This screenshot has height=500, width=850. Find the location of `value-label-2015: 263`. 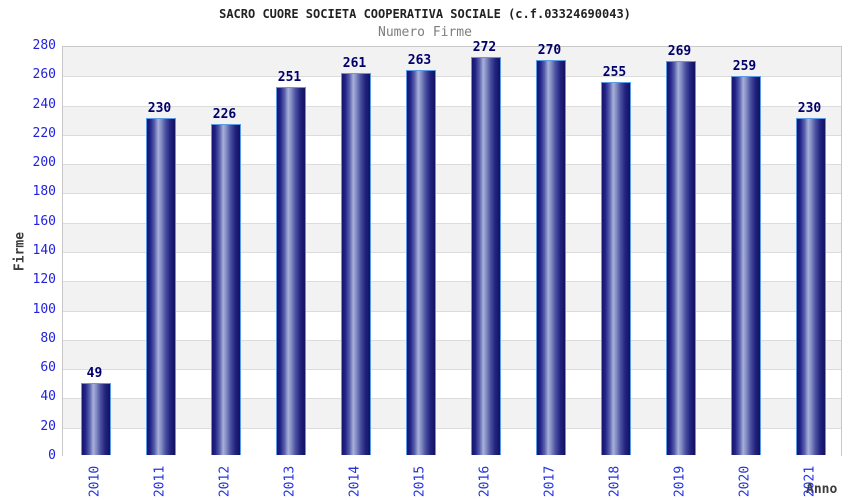

value-label-2015: 263 is located at coordinates (419, 60).